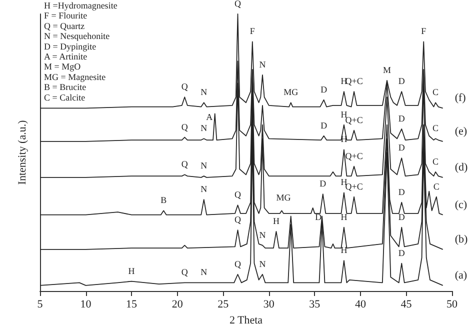 This screenshot has height=333, width=474. What do you see at coordinates (81, 5) in the screenshot?
I see `text: H =Hydromagnesite` at bounding box center [81, 5].